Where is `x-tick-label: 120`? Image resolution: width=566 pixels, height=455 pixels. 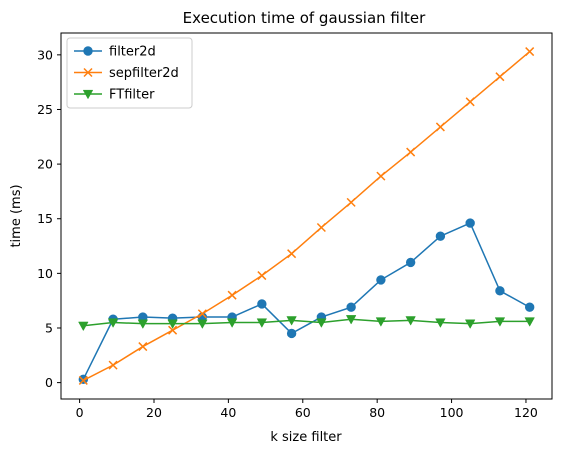
x-tick-label: 120 is located at coordinates (526, 412).